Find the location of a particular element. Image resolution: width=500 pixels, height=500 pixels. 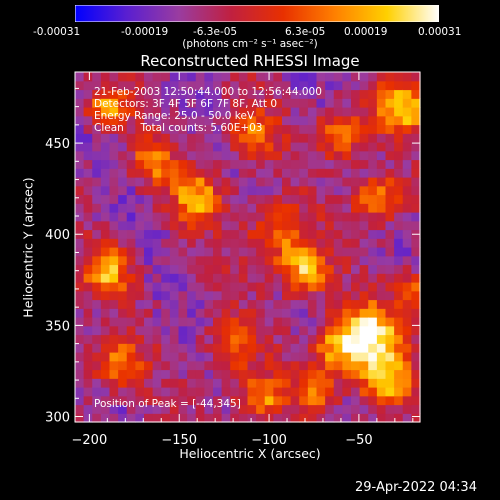

x-tick-label: −200 is located at coordinates (90, 440).